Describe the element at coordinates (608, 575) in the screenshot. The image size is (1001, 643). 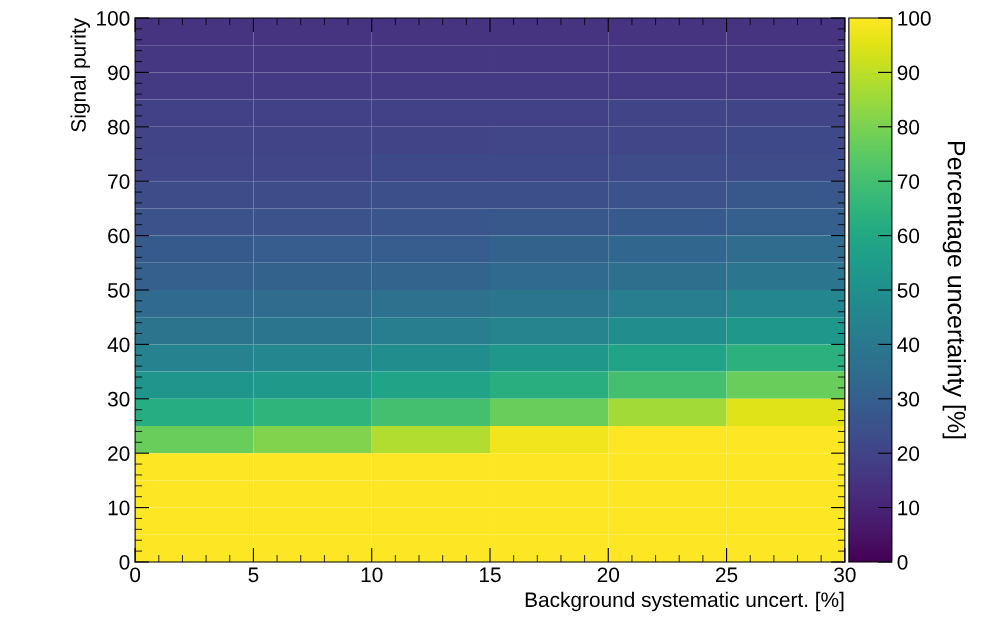
I see `x-tick-label: 20` at that location.